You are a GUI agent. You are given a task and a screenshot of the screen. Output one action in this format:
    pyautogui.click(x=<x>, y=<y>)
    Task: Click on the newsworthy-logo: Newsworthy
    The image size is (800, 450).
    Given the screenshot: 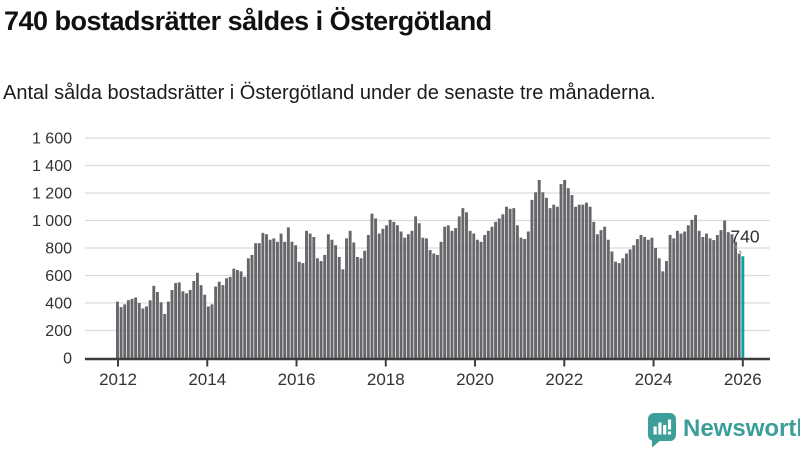 What is the action you would take?
    pyautogui.click(x=723, y=430)
    